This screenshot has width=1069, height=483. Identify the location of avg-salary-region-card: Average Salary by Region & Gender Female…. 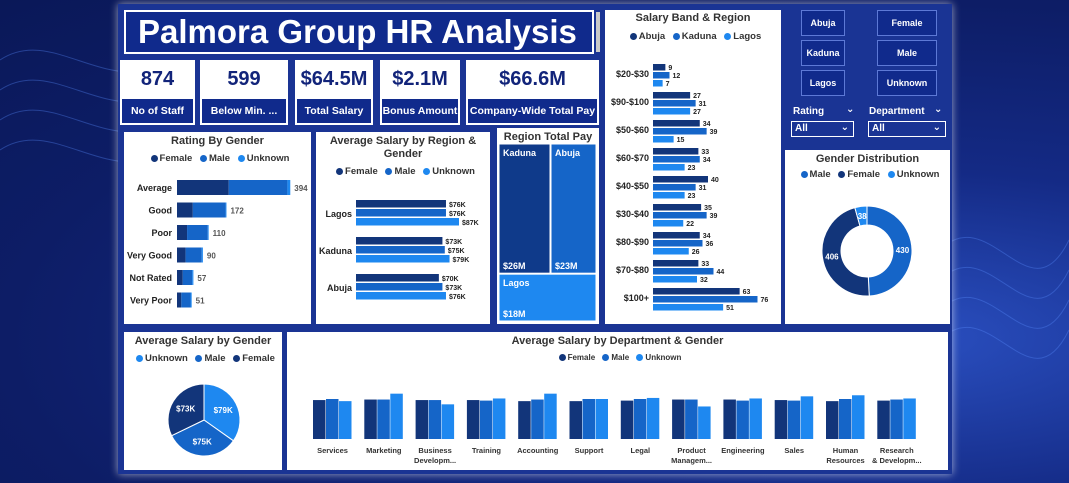
(403, 228).